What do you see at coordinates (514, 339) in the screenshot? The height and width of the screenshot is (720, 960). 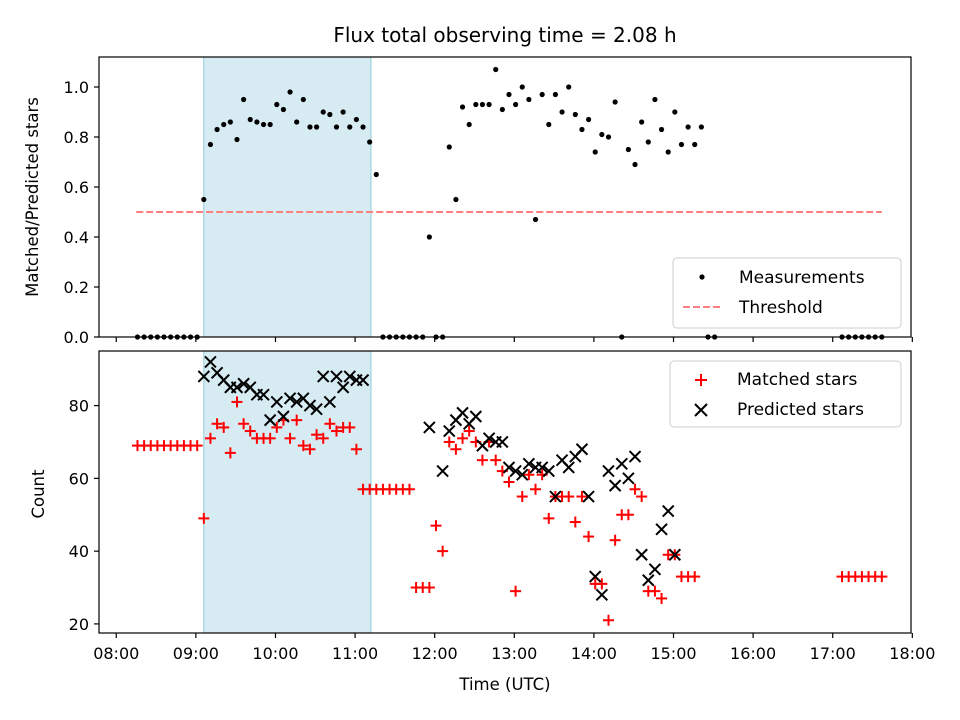 I see `top-x-ticks` at bounding box center [514, 339].